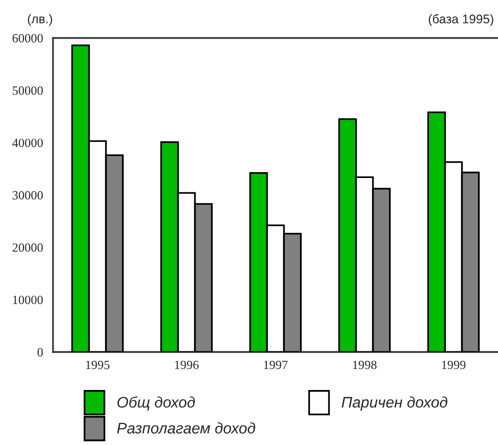  Describe the element at coordinates (27, 90) in the screenshot. I see `y-tick-label: 50000` at that location.